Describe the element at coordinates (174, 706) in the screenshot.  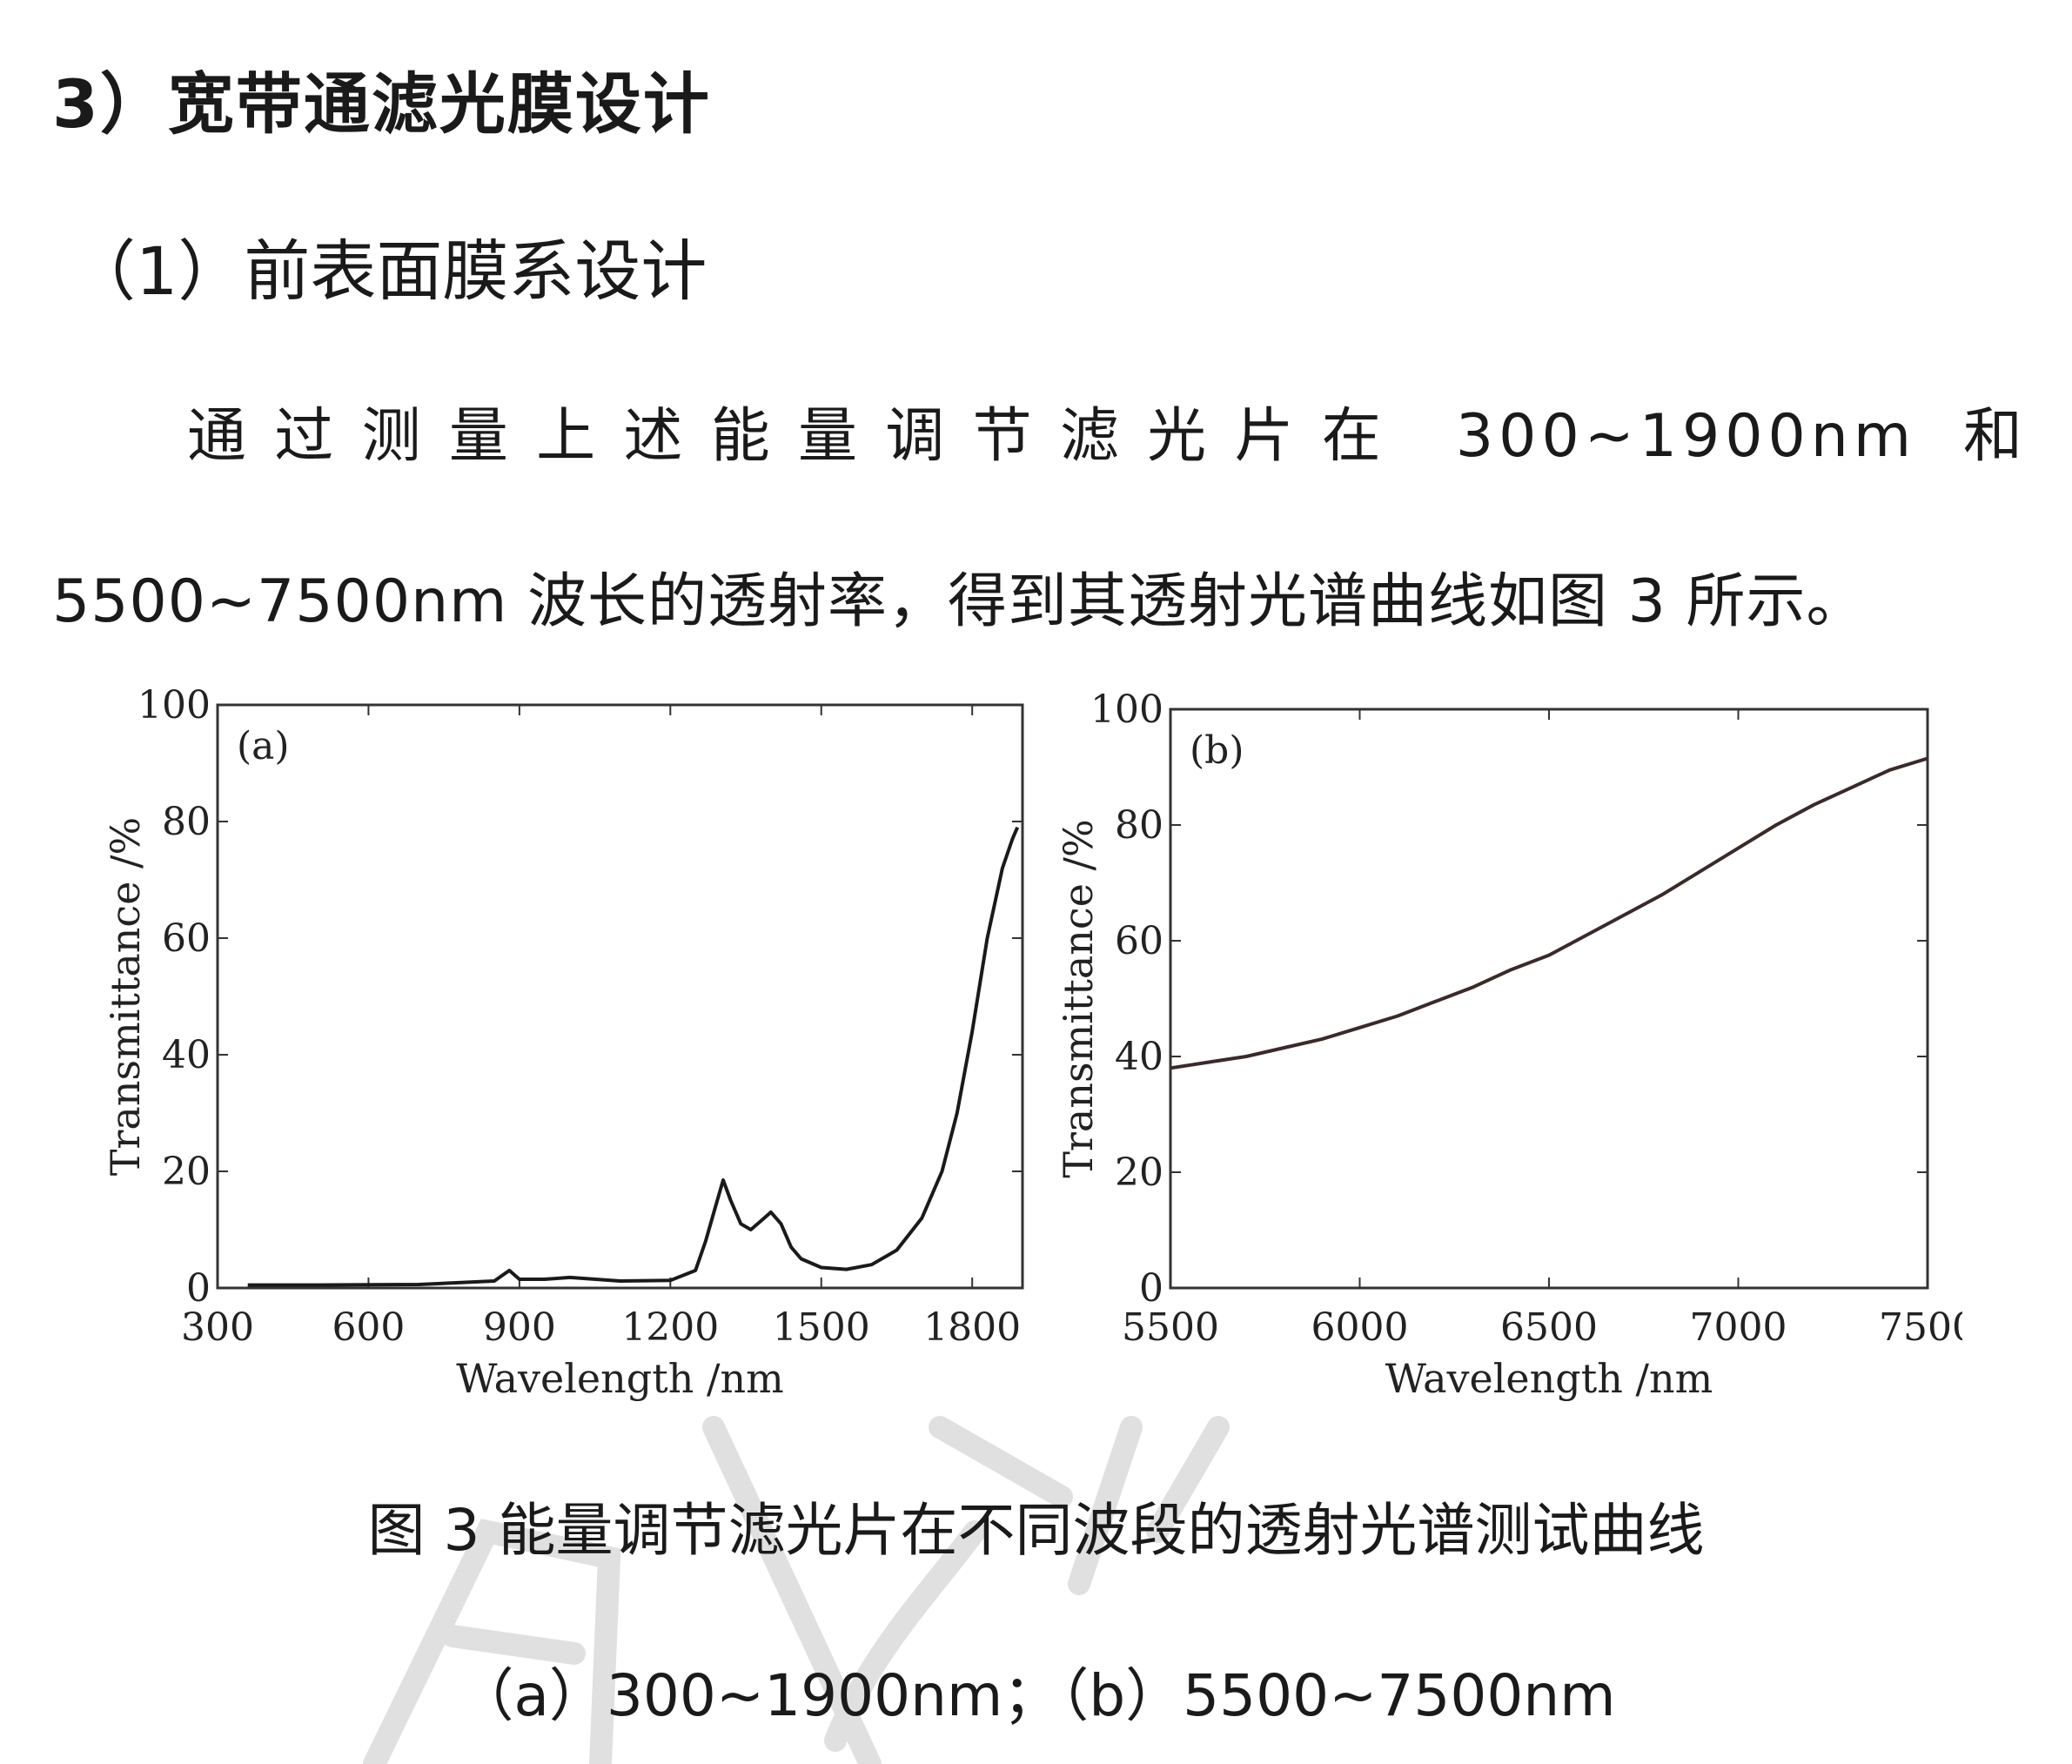
I see `chart-a-y-tick-label: 100` at that location.